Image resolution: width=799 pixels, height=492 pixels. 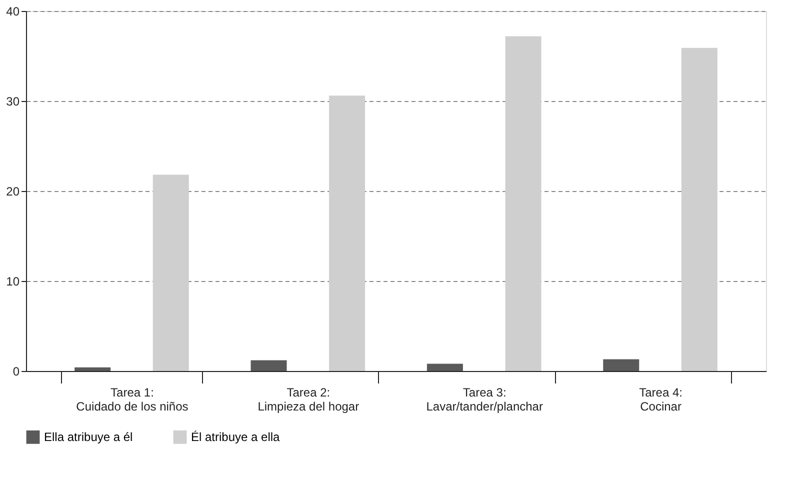 I want to click on y-tick-label: 30, so click(x=13, y=101).